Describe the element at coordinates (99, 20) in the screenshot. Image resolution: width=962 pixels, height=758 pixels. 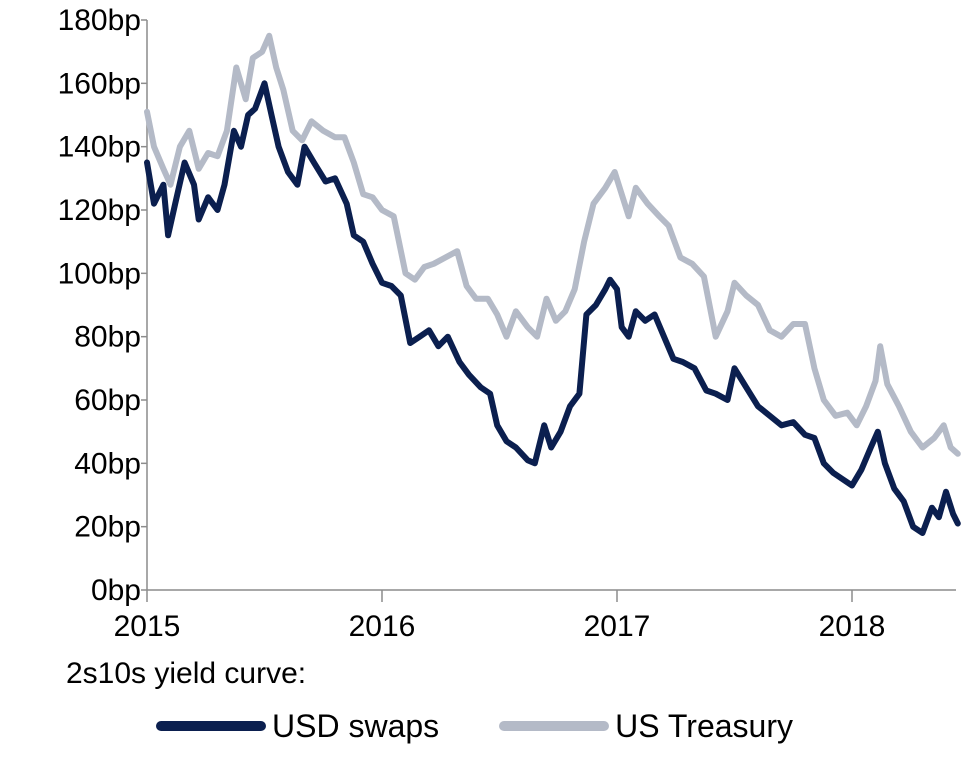
I see `y-tick-label: 180bp` at that location.